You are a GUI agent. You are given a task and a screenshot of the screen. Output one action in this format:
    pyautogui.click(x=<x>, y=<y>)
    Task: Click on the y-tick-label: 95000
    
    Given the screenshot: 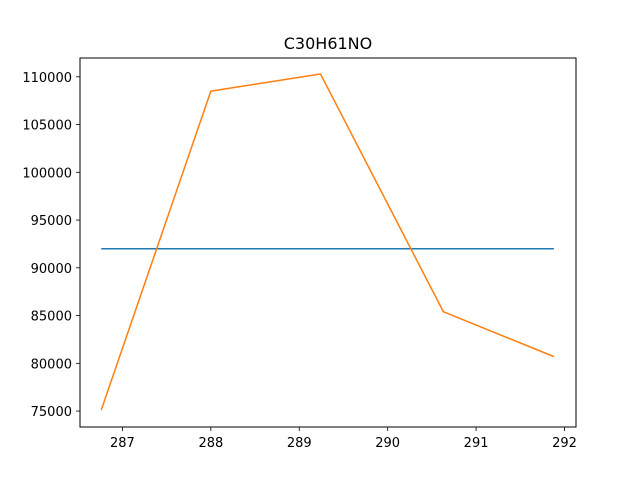 What is the action you would take?
    pyautogui.click(x=51, y=221)
    